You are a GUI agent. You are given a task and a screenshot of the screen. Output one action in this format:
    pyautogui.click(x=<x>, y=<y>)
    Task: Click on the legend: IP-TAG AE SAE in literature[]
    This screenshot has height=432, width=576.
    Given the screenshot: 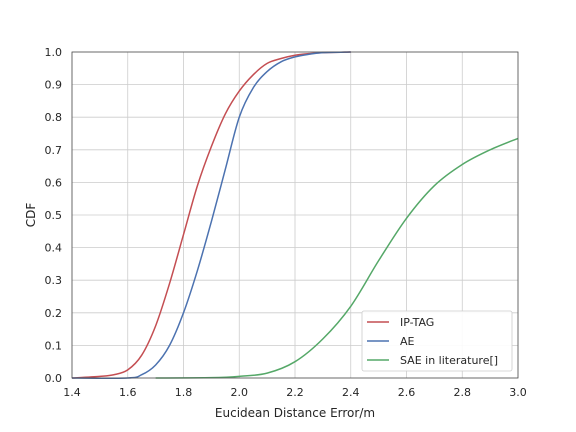 What is the action you would take?
    pyautogui.click(x=437, y=341)
    